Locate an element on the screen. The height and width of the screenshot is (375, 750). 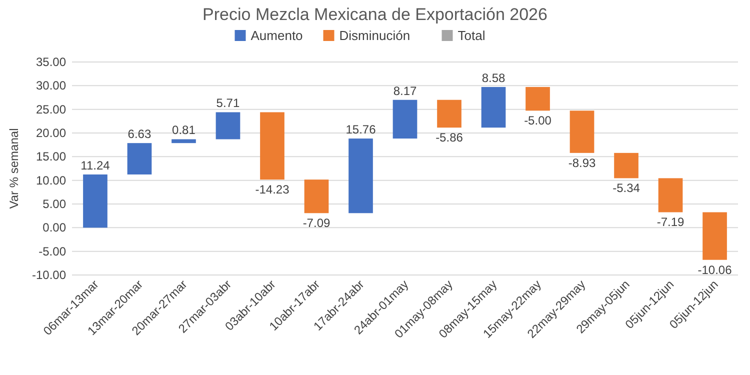
data-label: 8.17 is located at coordinates (405, 91).